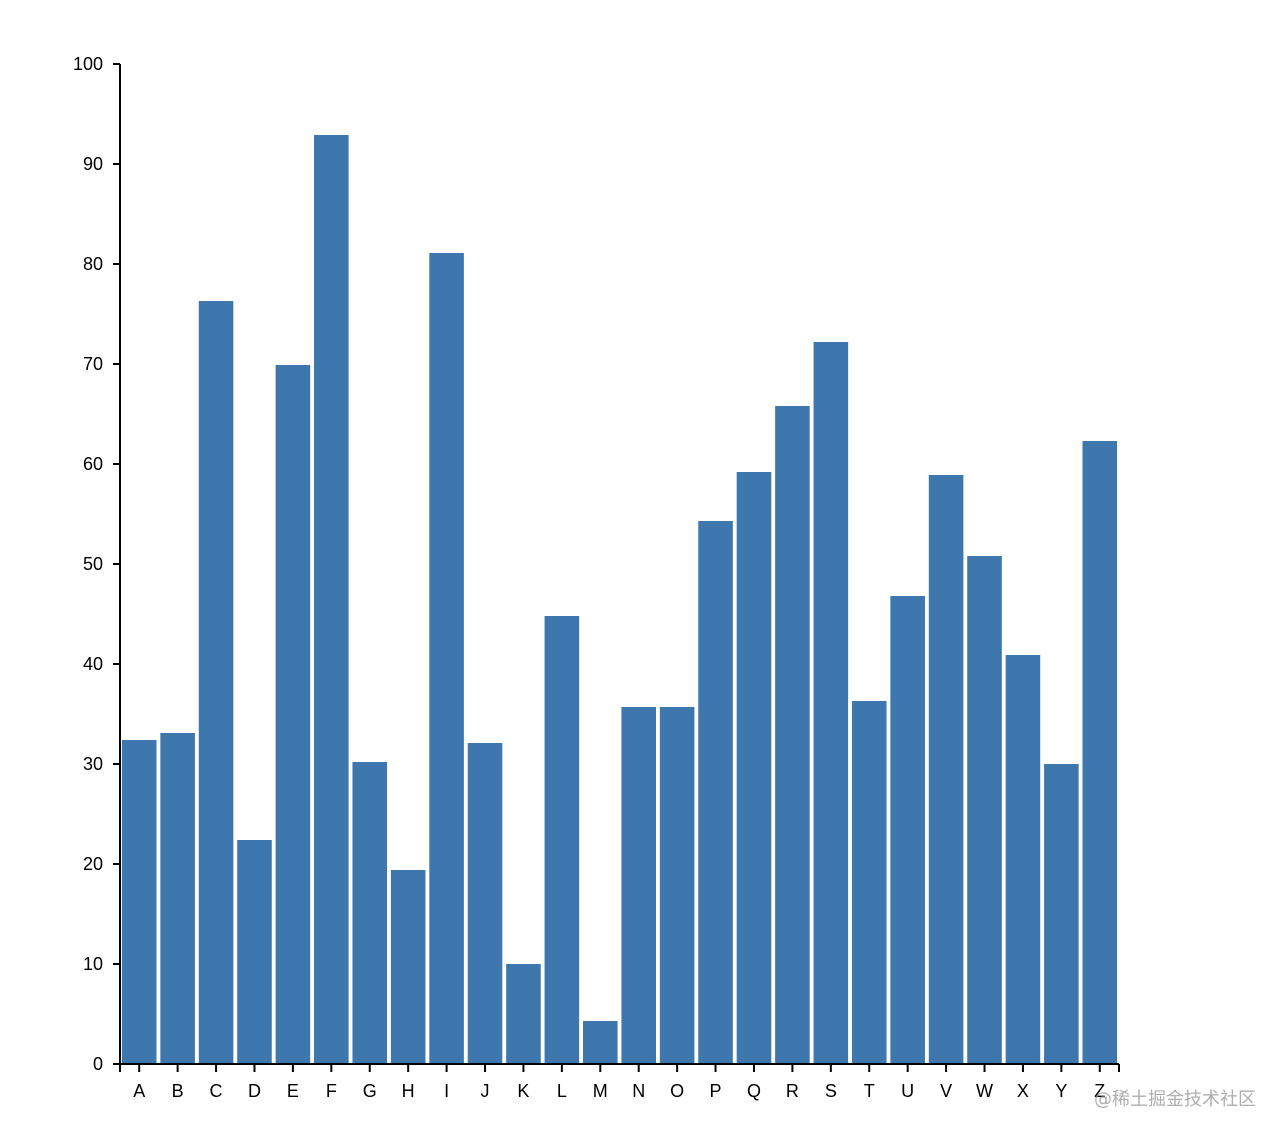 The width and height of the screenshot is (1286, 1136). I want to click on bar-J, so click(485, 903).